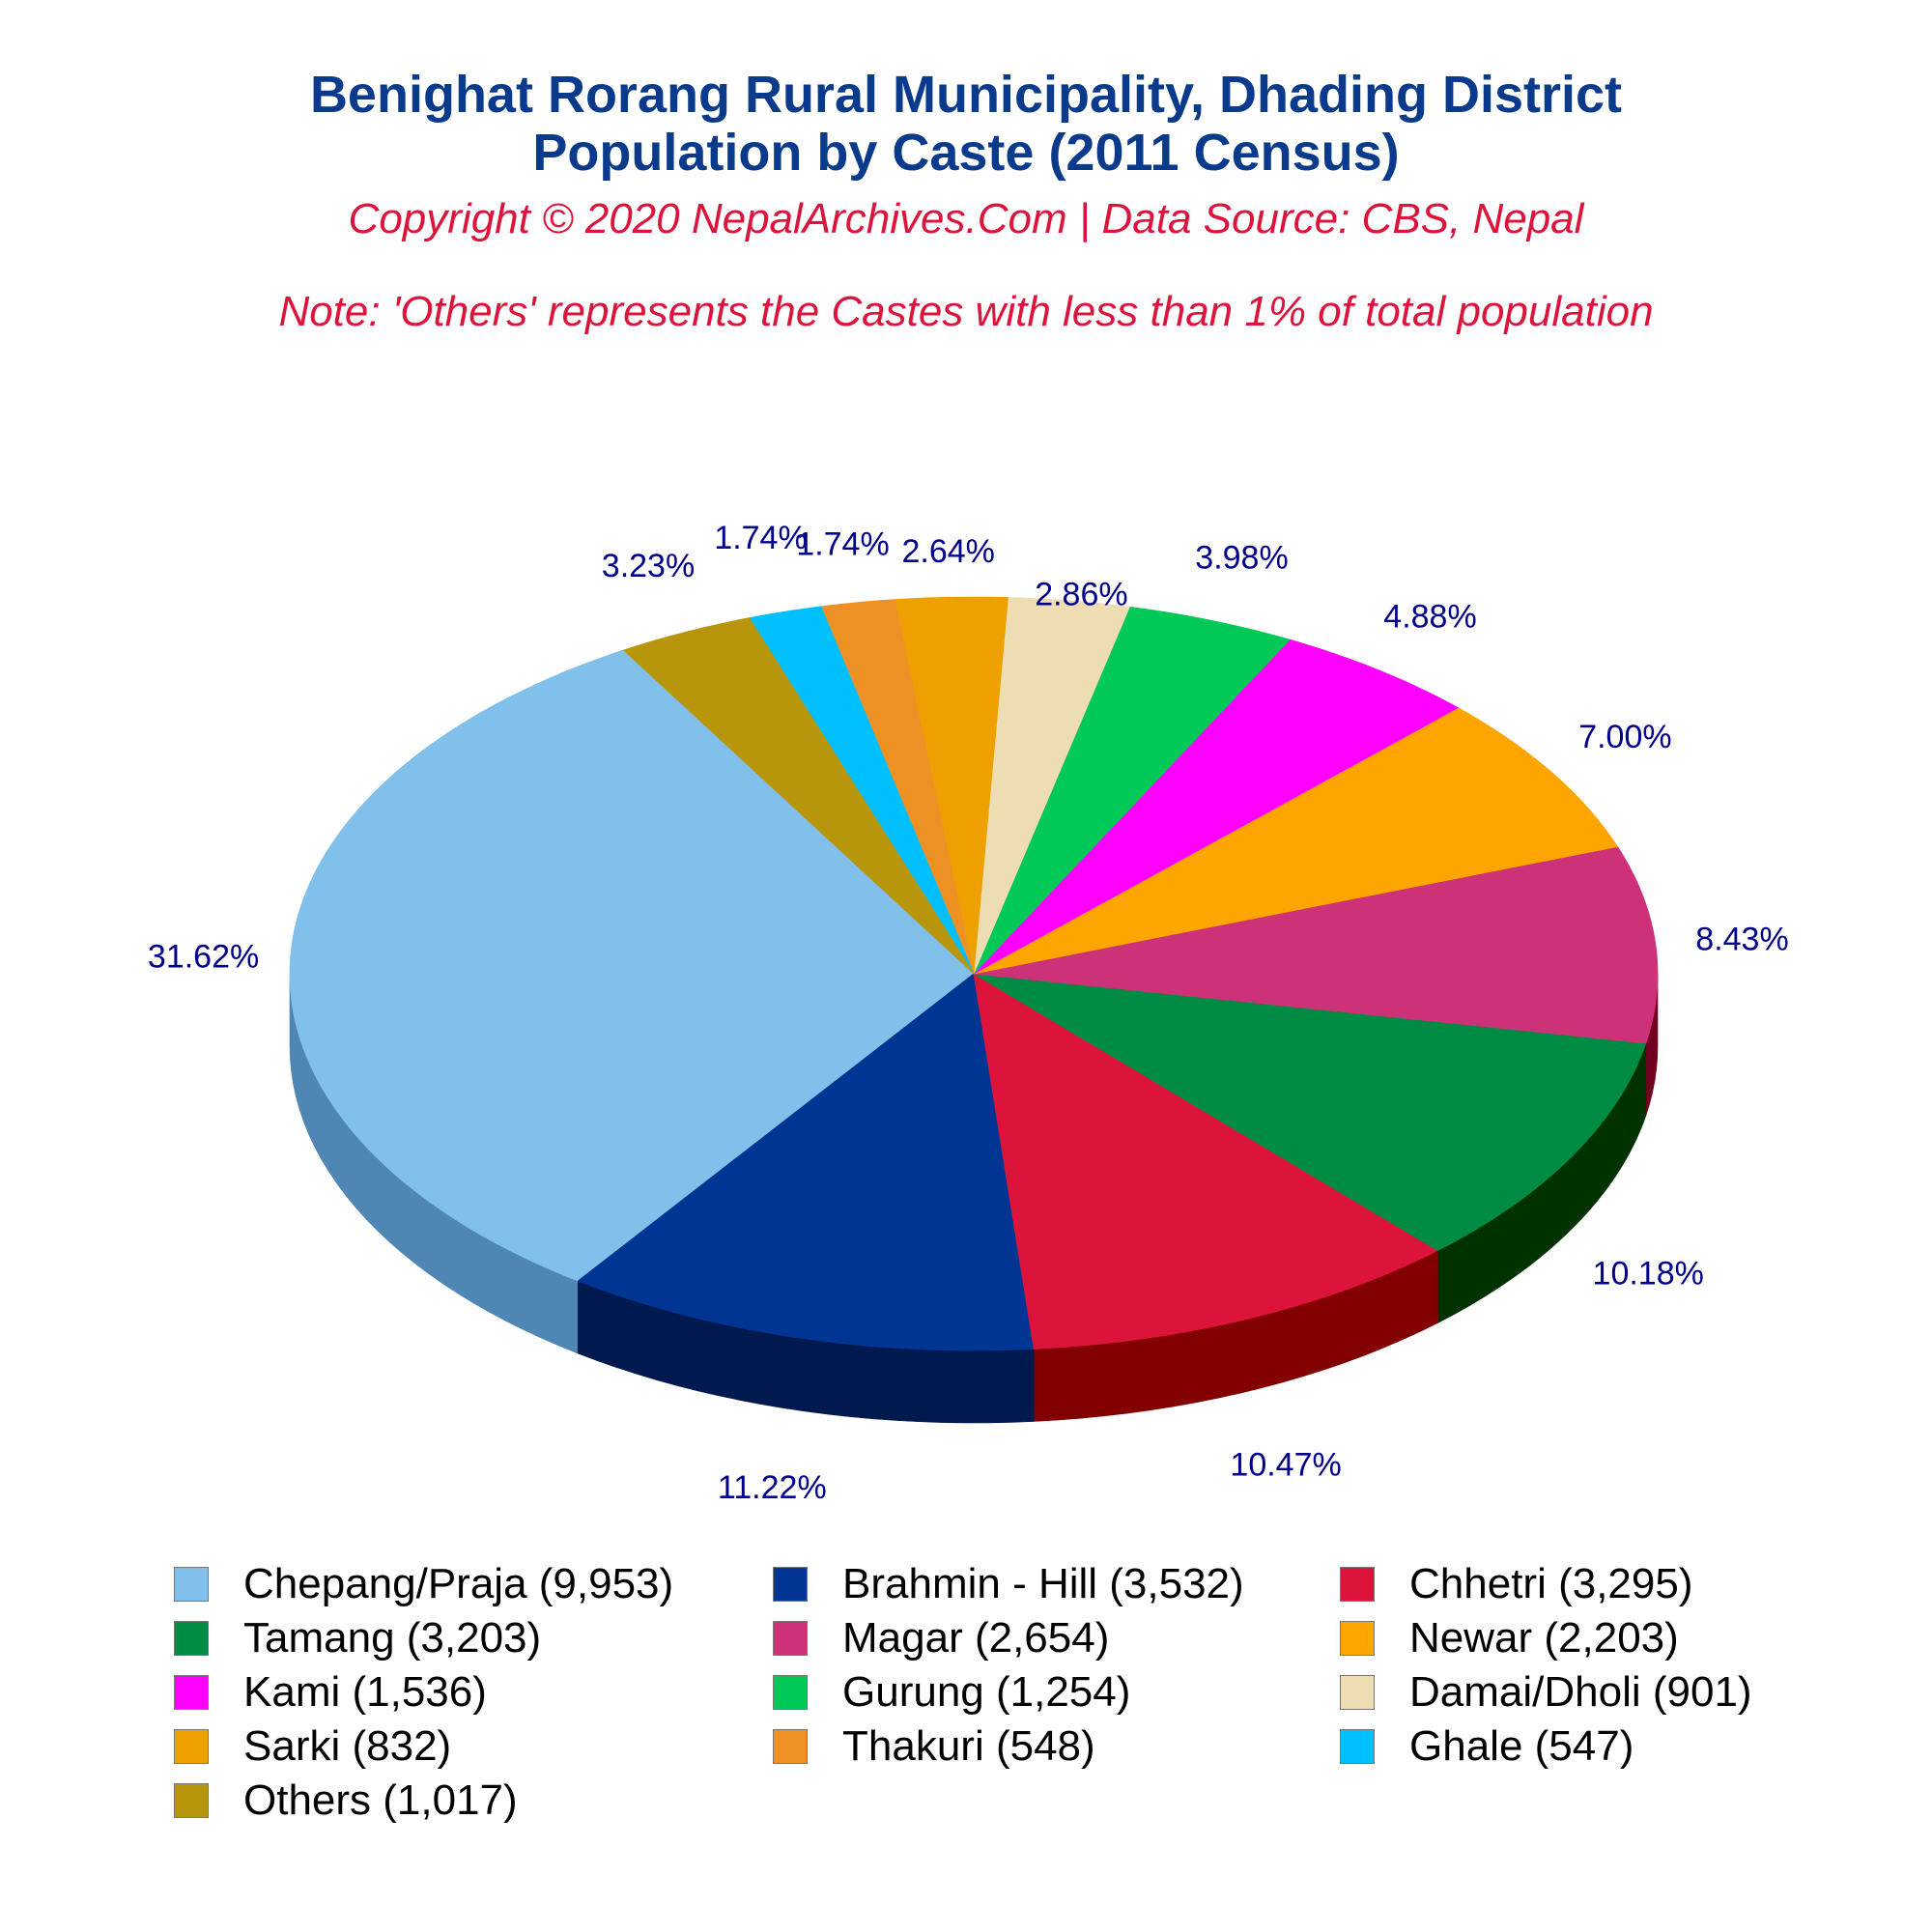 Image resolution: width=1932 pixels, height=1932 pixels. I want to click on pie-slice-damai-dholi, so click(1051, 786).